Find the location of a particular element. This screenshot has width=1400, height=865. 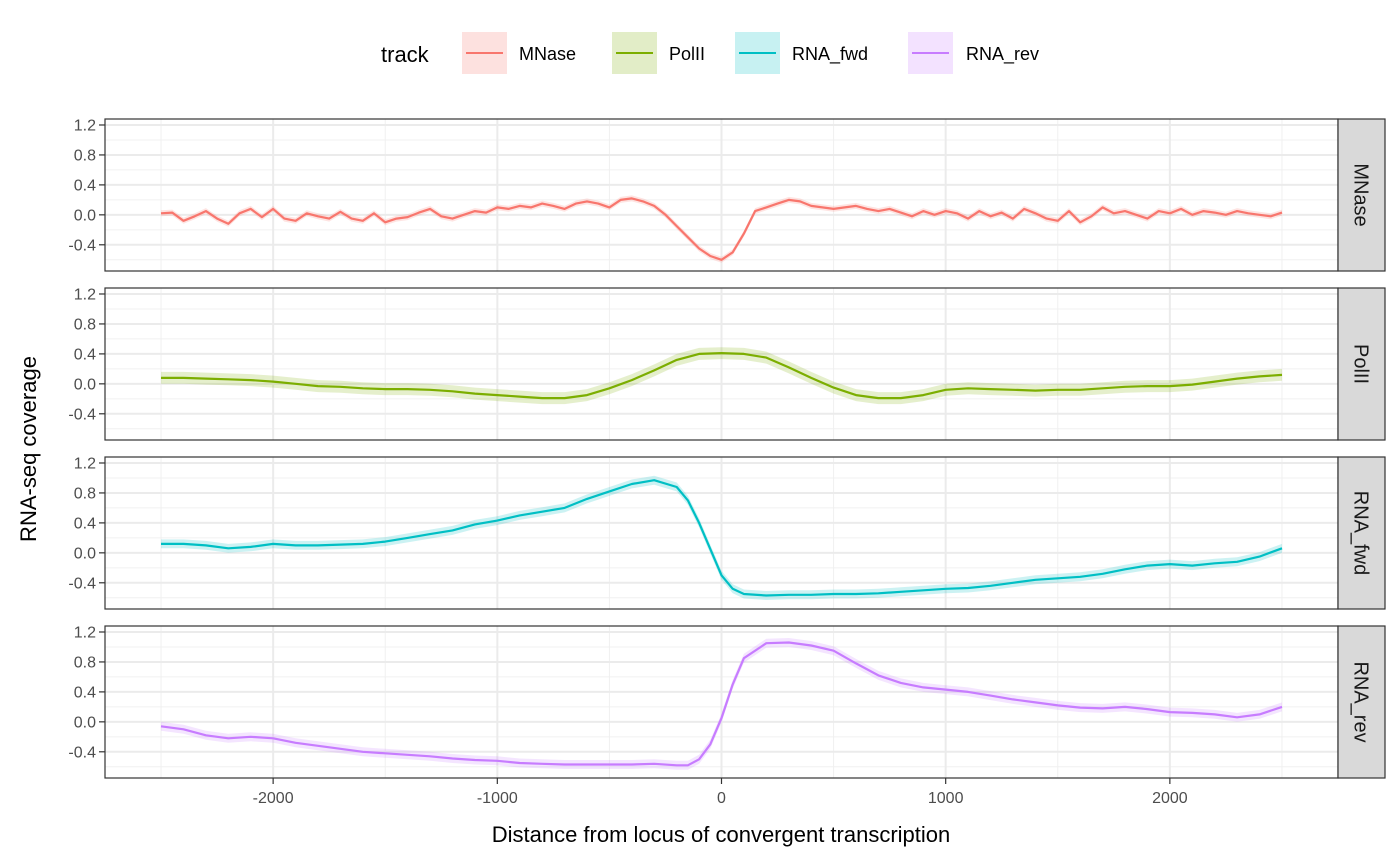

facet-strip-label: RNA_fwd is located at coordinates (1361, 533).